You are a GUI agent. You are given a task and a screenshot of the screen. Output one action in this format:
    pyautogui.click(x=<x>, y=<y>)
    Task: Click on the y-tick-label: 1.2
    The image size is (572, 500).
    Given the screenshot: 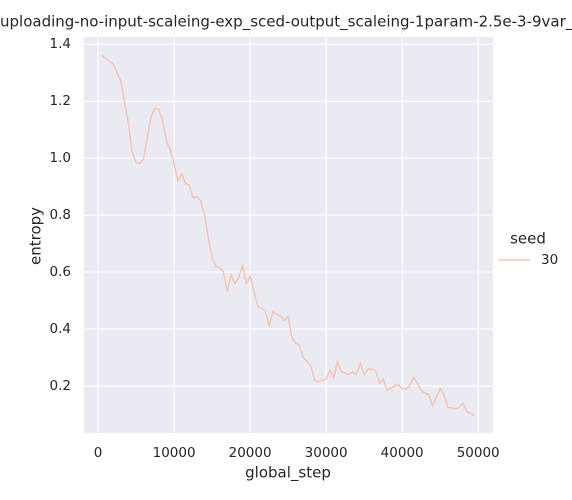 What is the action you would take?
    pyautogui.click(x=60, y=101)
    